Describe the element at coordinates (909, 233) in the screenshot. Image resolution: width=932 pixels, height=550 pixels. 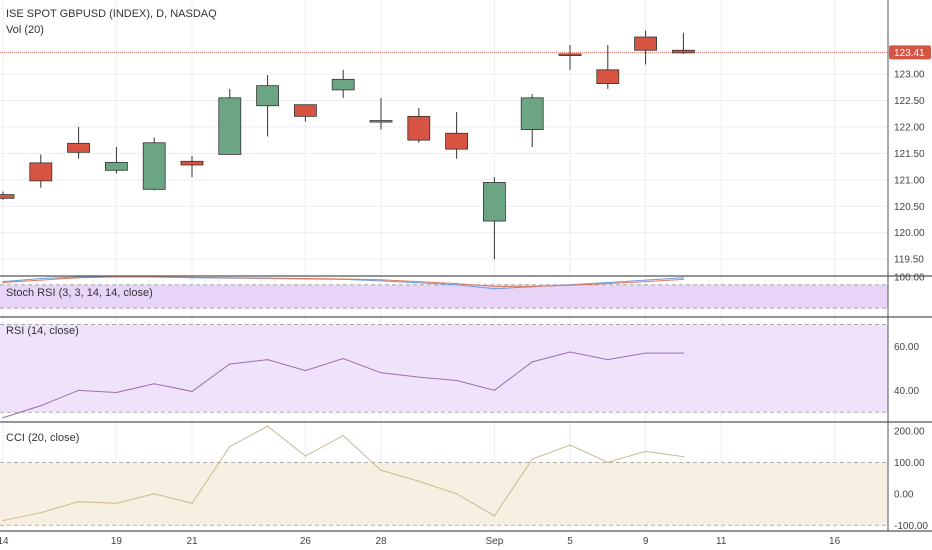
I see `price-axis-tick-label: 120.00` at that location.